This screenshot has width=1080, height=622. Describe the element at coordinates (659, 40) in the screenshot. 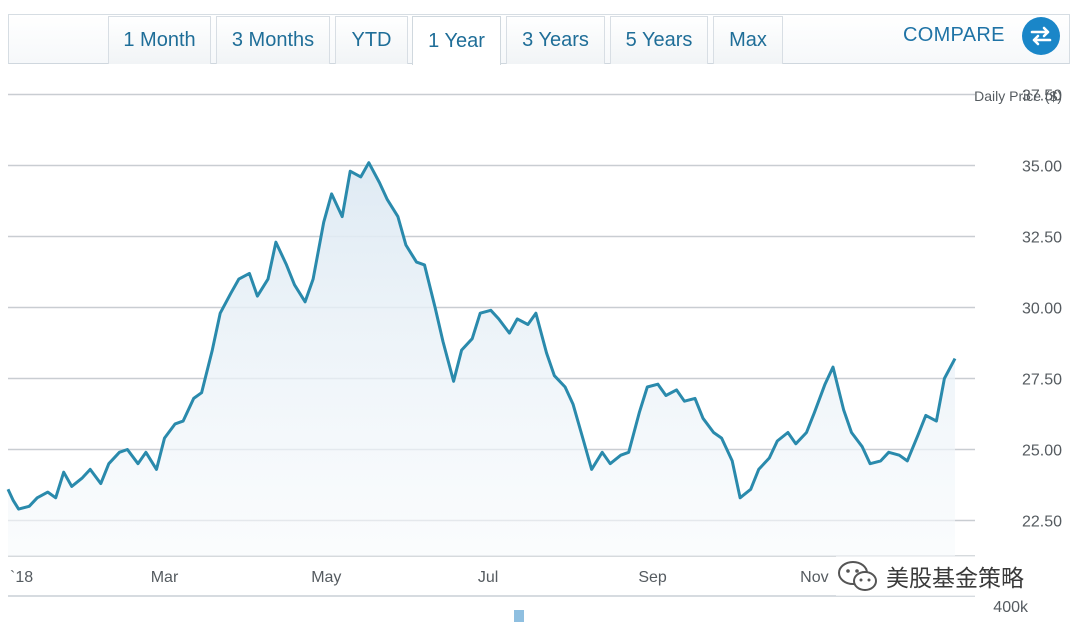

I see `tab-5-years: 5 Years` at that location.